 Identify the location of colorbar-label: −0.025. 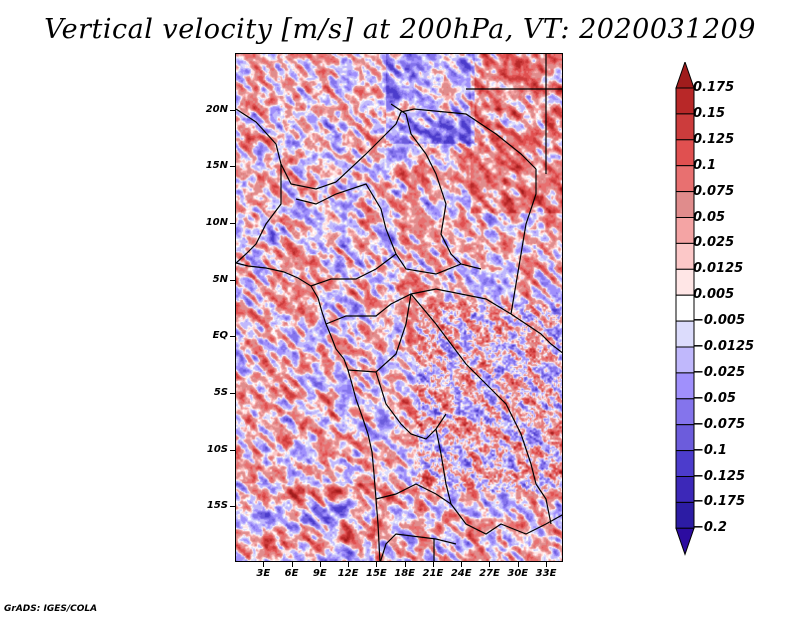
(719, 372).